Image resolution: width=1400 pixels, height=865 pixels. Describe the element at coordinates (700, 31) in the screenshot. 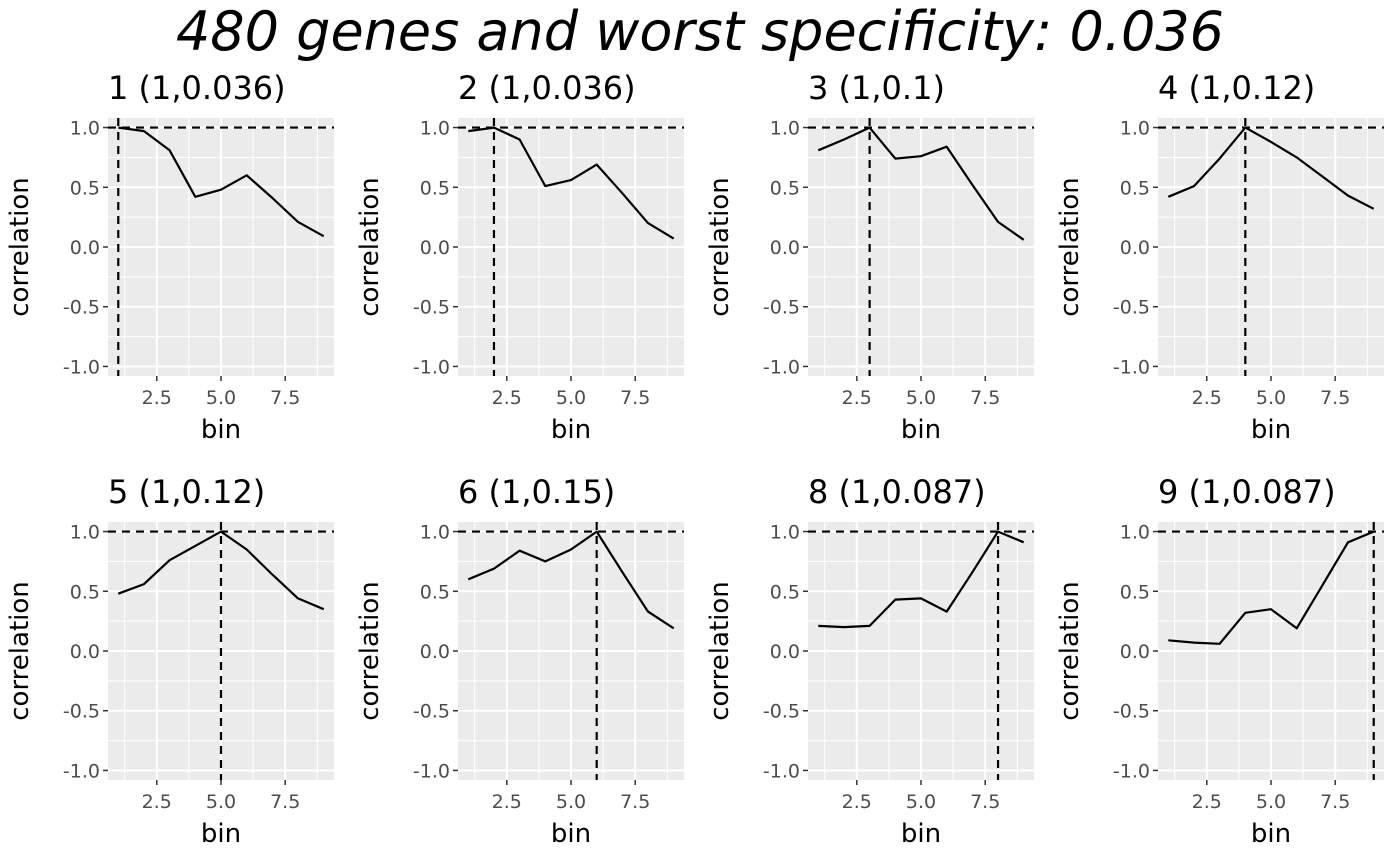

I see `figure-title: 480 genes and worst specificity: 0.036` at that location.